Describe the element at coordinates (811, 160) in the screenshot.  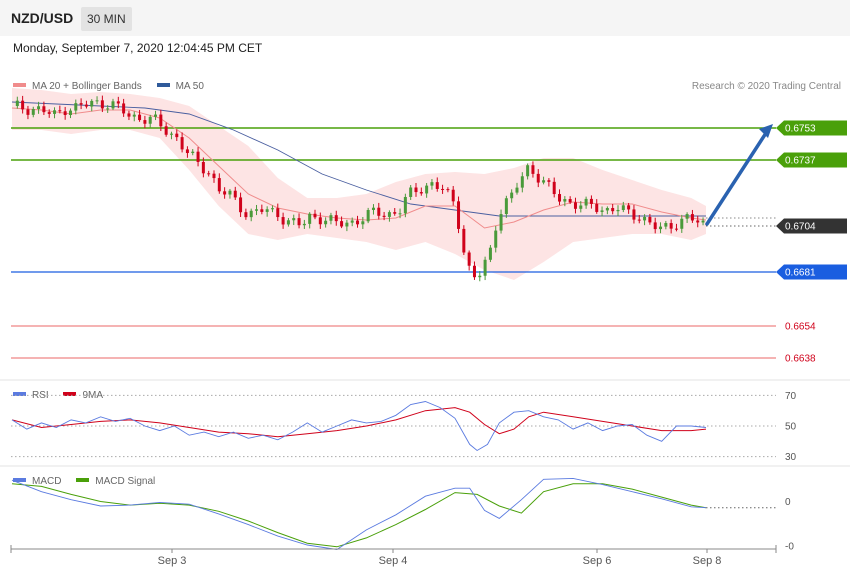
I see `resistance-tag` at that location.